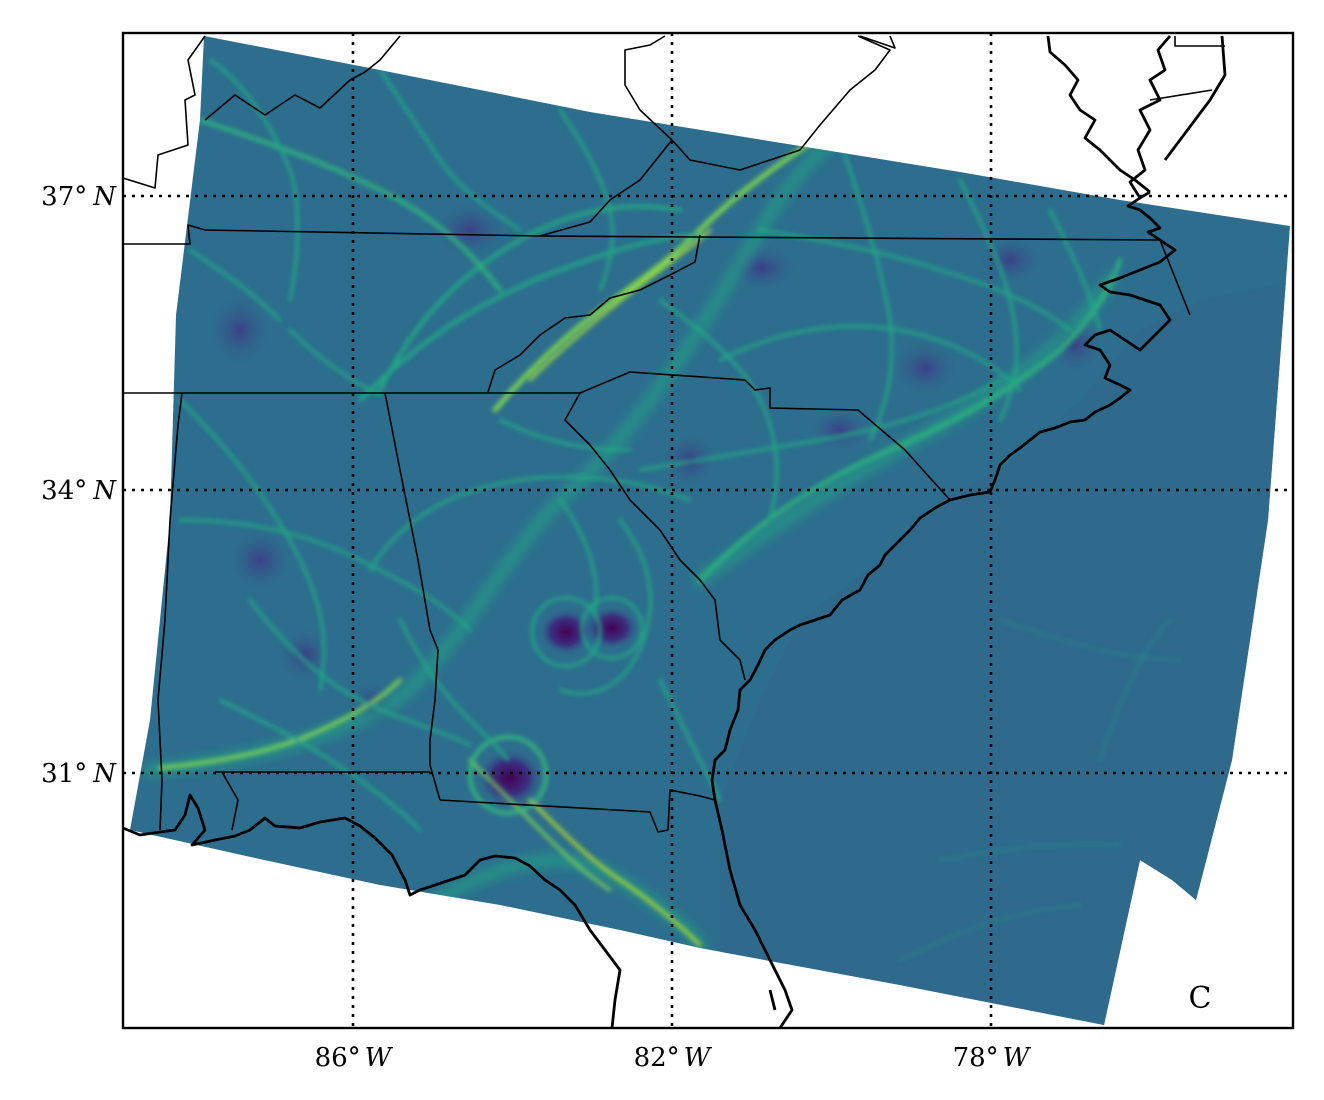 The height and width of the screenshot is (1100, 1324). I want to click on panel-label: C, so click(1200, 998).